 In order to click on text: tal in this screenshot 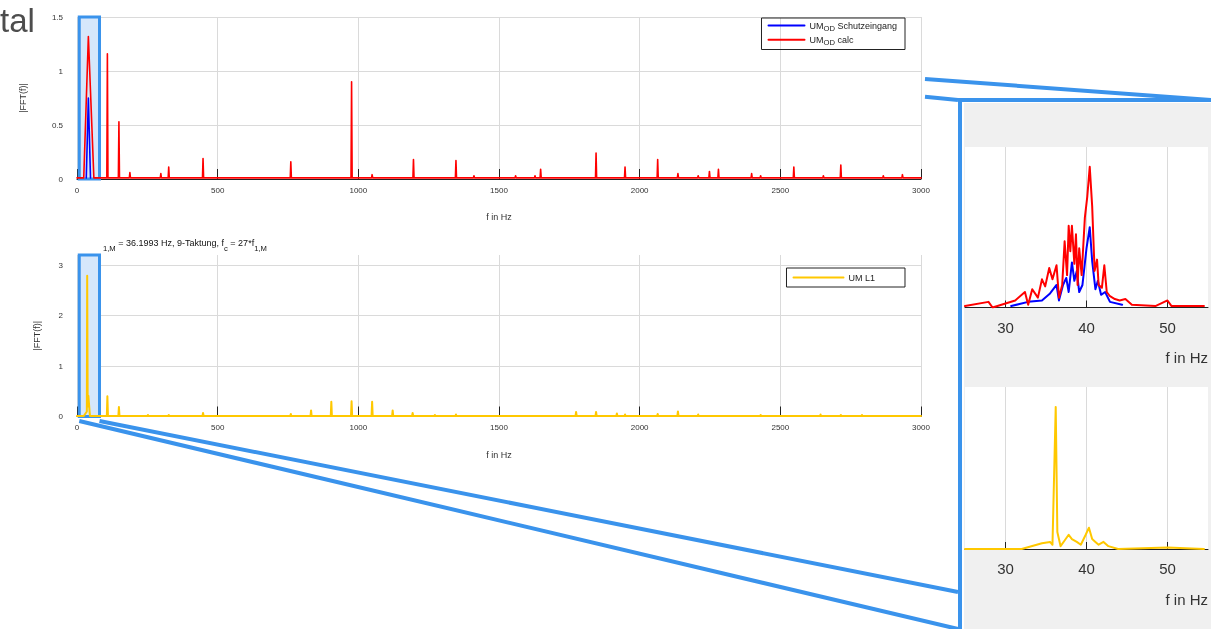, I will do `click(17, 20)`.